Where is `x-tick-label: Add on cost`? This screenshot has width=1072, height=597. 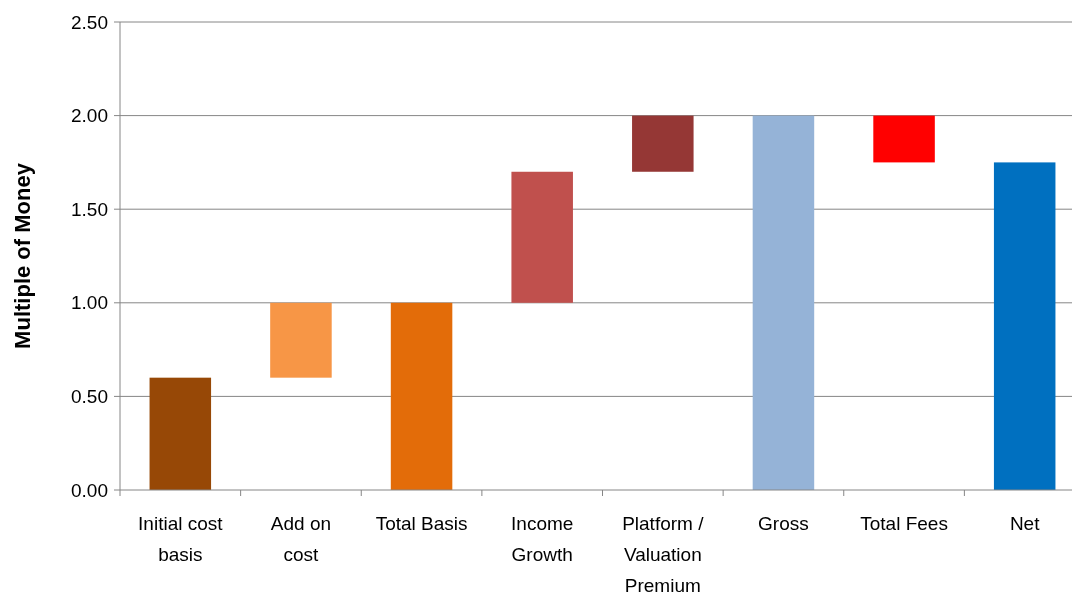 x-tick-label: Add on cost is located at coordinates (301, 539).